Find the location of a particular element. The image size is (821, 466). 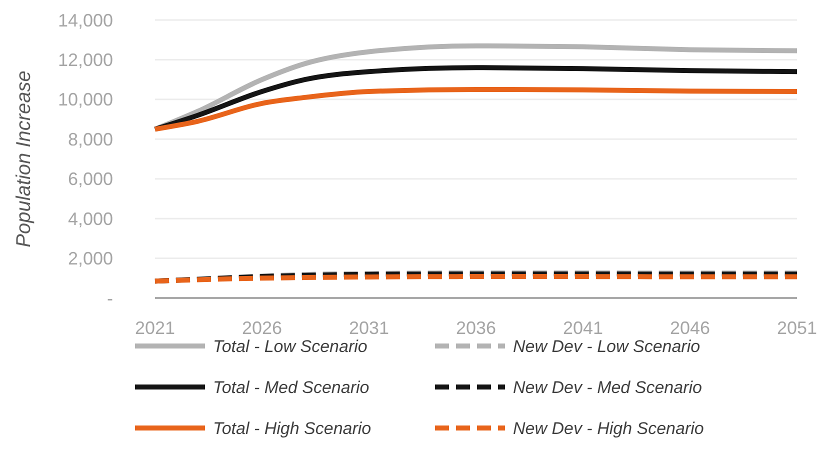

y-tick-label: - is located at coordinates (110, 298).